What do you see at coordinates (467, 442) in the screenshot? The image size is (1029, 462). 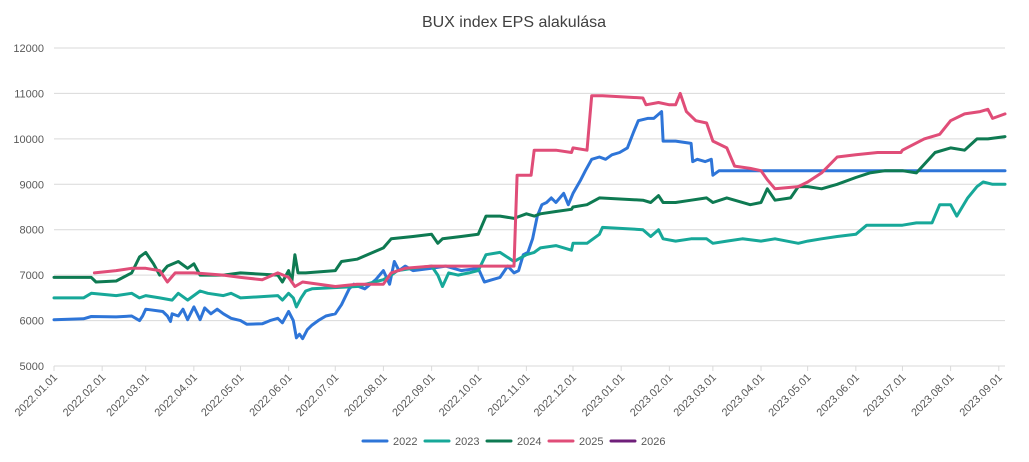 I see `legend-label: 2023` at bounding box center [467, 442].